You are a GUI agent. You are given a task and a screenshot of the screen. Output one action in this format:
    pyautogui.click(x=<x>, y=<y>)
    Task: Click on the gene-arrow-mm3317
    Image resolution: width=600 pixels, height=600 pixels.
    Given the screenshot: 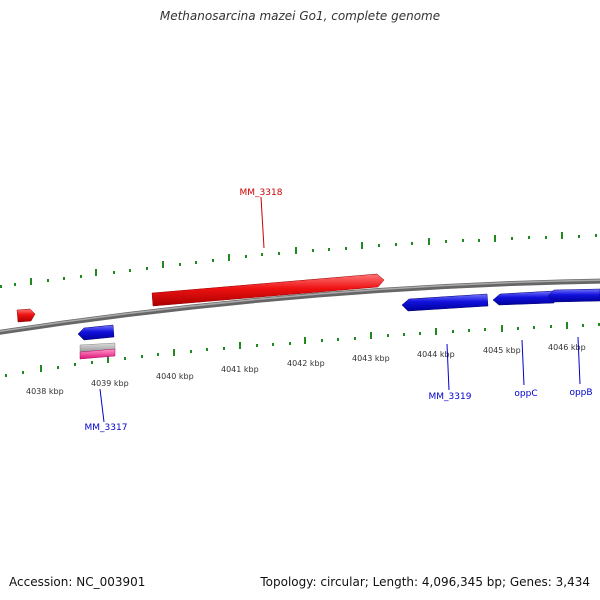 What is the action you would take?
    pyautogui.click(x=96, y=332)
    